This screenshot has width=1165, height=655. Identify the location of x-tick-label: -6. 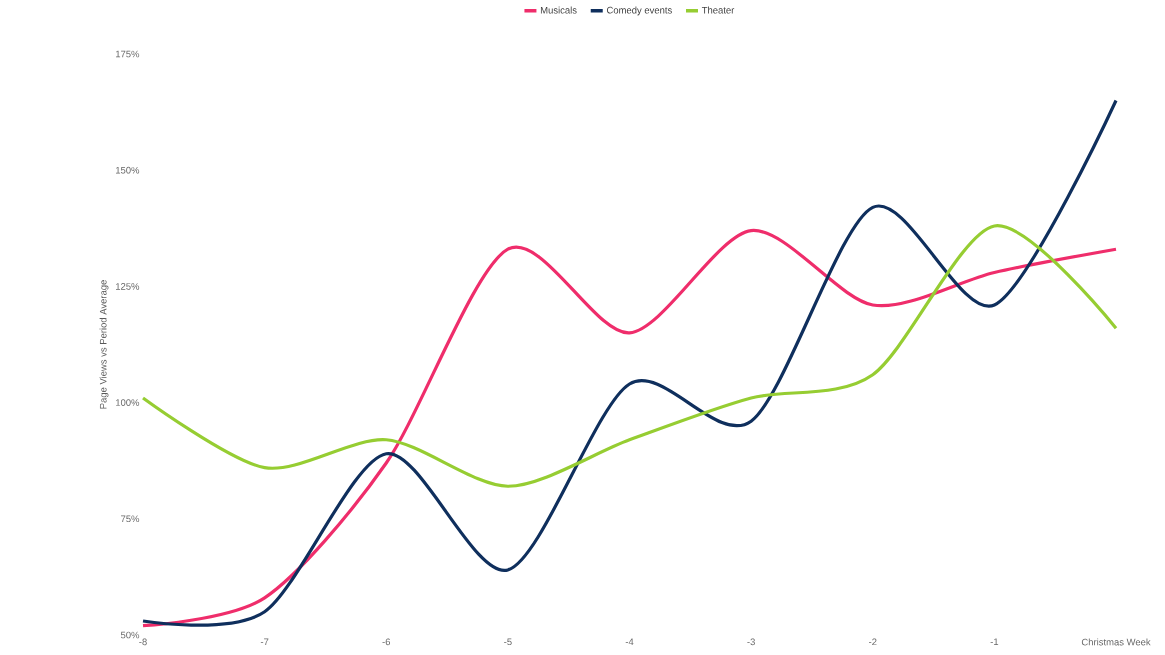
(386, 642).